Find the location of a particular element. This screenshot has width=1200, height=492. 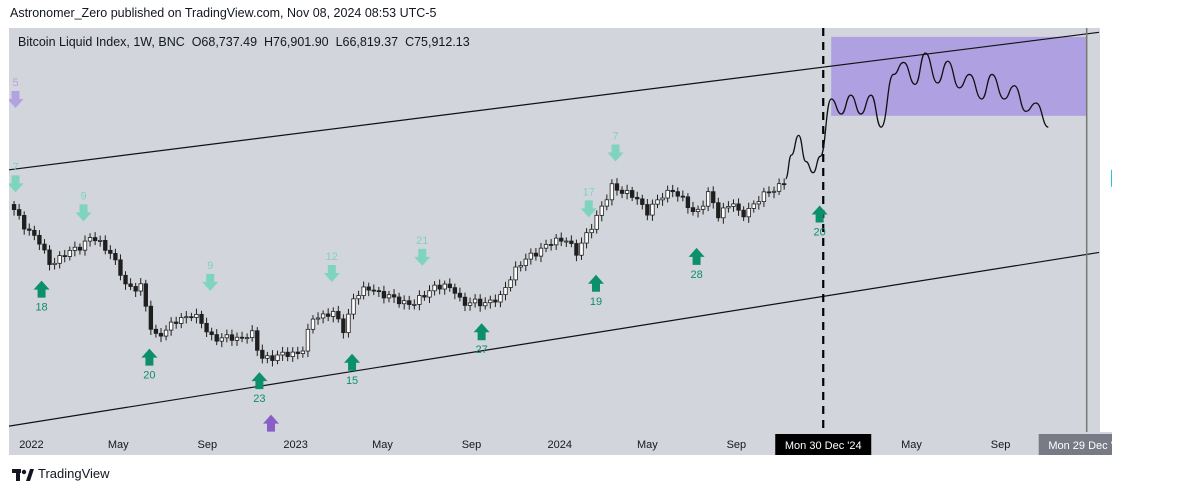

signal-count-label: 12 is located at coordinates (332, 257).